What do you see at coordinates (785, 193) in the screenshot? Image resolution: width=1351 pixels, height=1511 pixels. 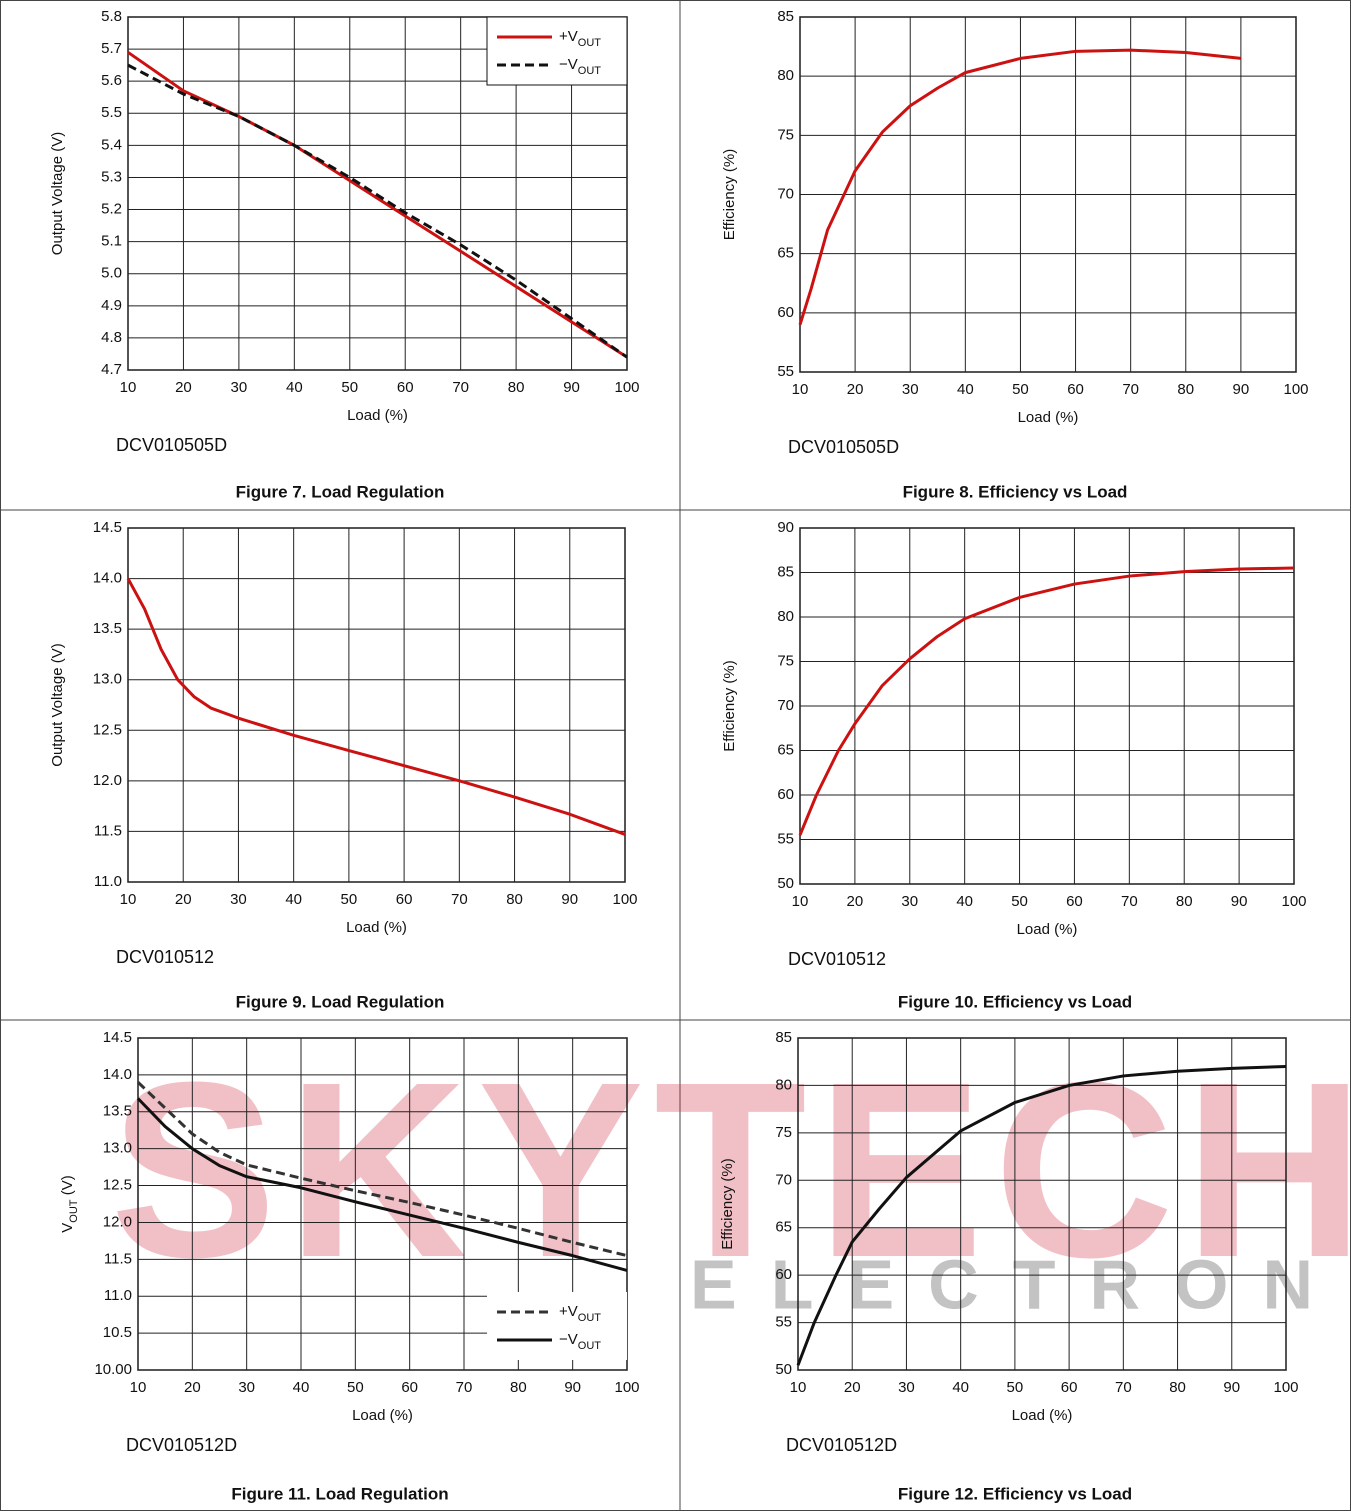 I see `y-tick-label: 70` at bounding box center [785, 193].